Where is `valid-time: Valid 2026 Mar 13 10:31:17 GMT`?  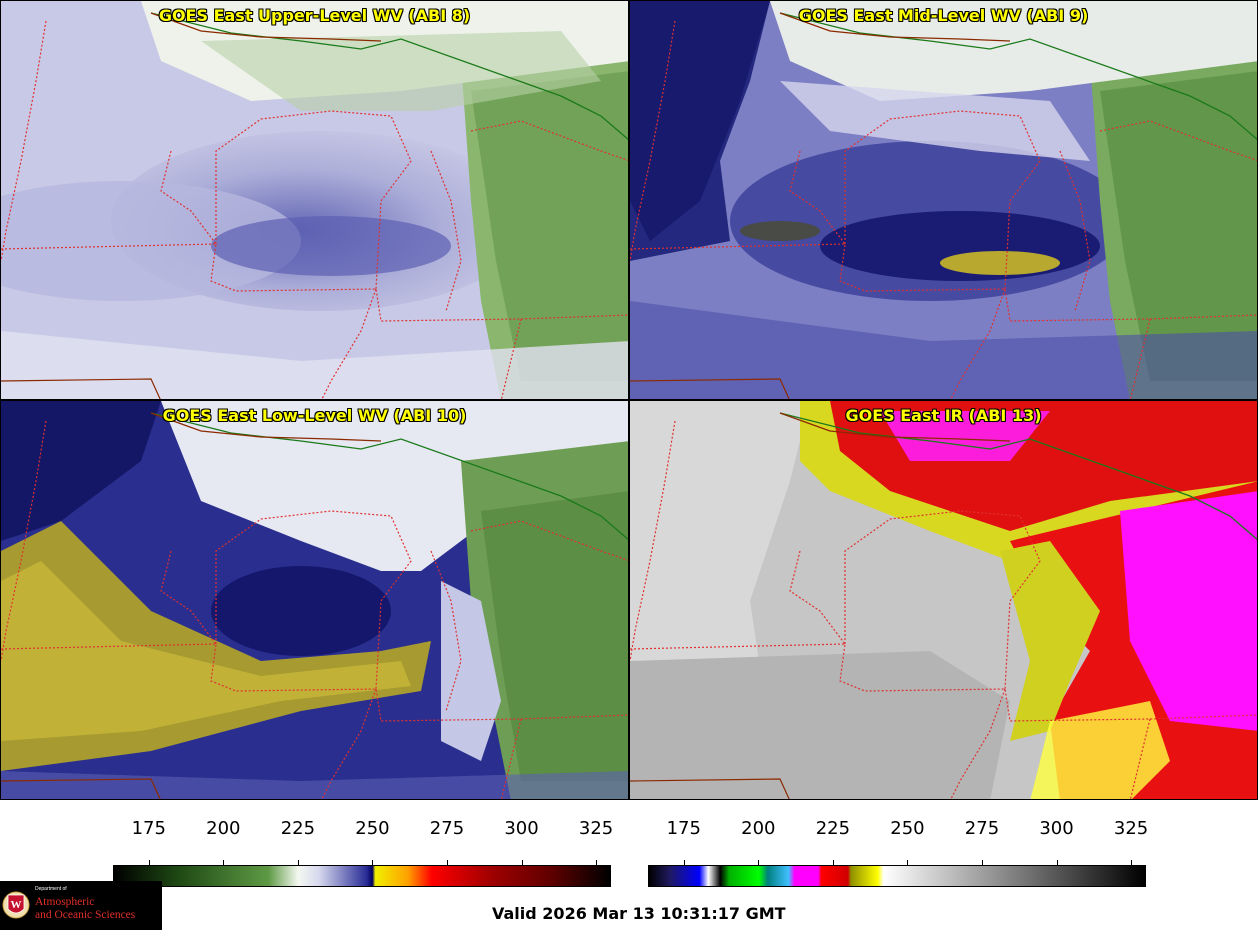
valid-time: Valid 2026 Mar 13 10:31:17 GMT is located at coordinates (639, 913).